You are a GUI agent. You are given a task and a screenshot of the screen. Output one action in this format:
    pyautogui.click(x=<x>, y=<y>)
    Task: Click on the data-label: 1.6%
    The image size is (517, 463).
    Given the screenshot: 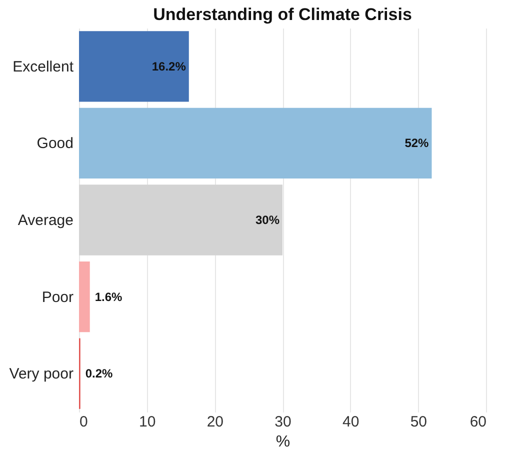 What is the action you would take?
    pyautogui.click(x=108, y=297)
    